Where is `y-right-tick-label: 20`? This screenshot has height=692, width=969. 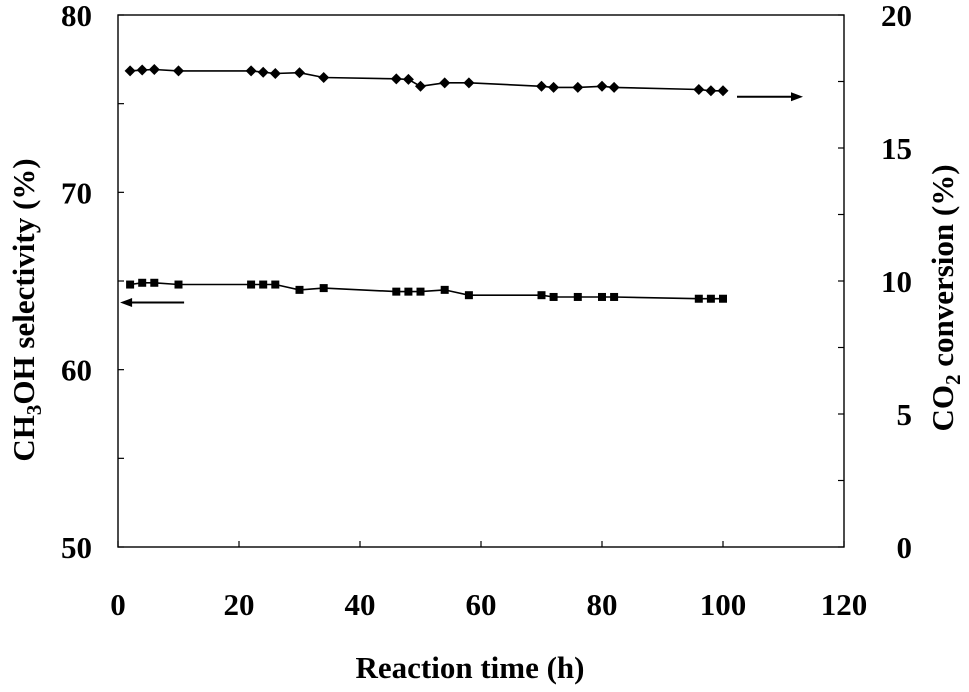 y-right-tick-label: 20 is located at coordinates (896, 16).